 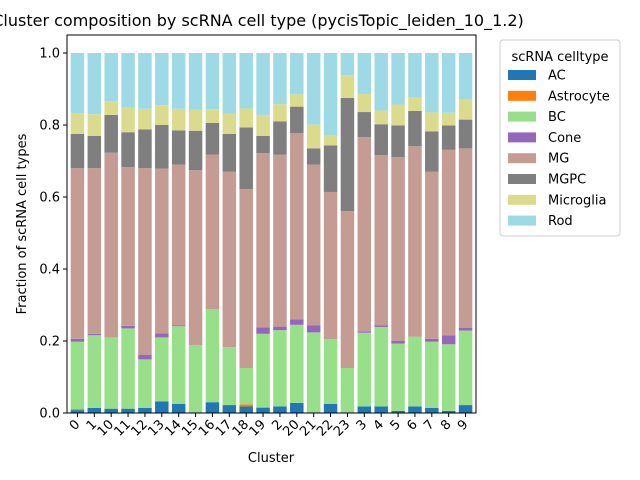 What do you see at coordinates (128, 327) in the screenshot?
I see `bar-11-cone` at bounding box center [128, 327].